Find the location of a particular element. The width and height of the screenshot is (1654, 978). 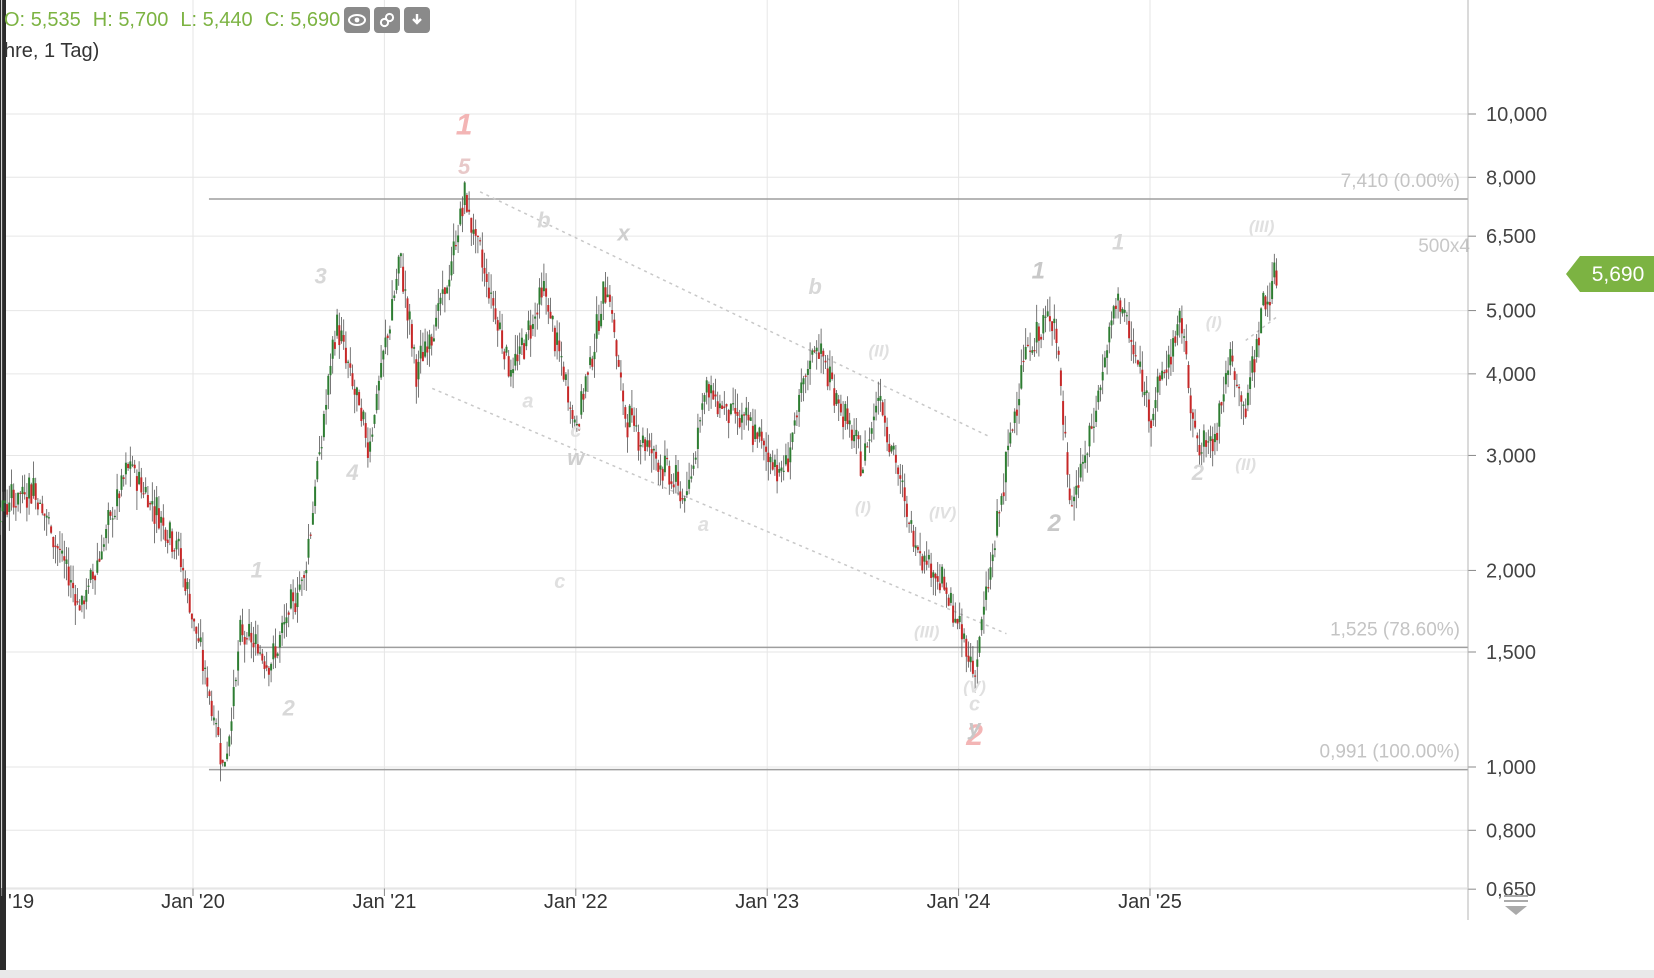

wave-label: c is located at coordinates (575, 431).